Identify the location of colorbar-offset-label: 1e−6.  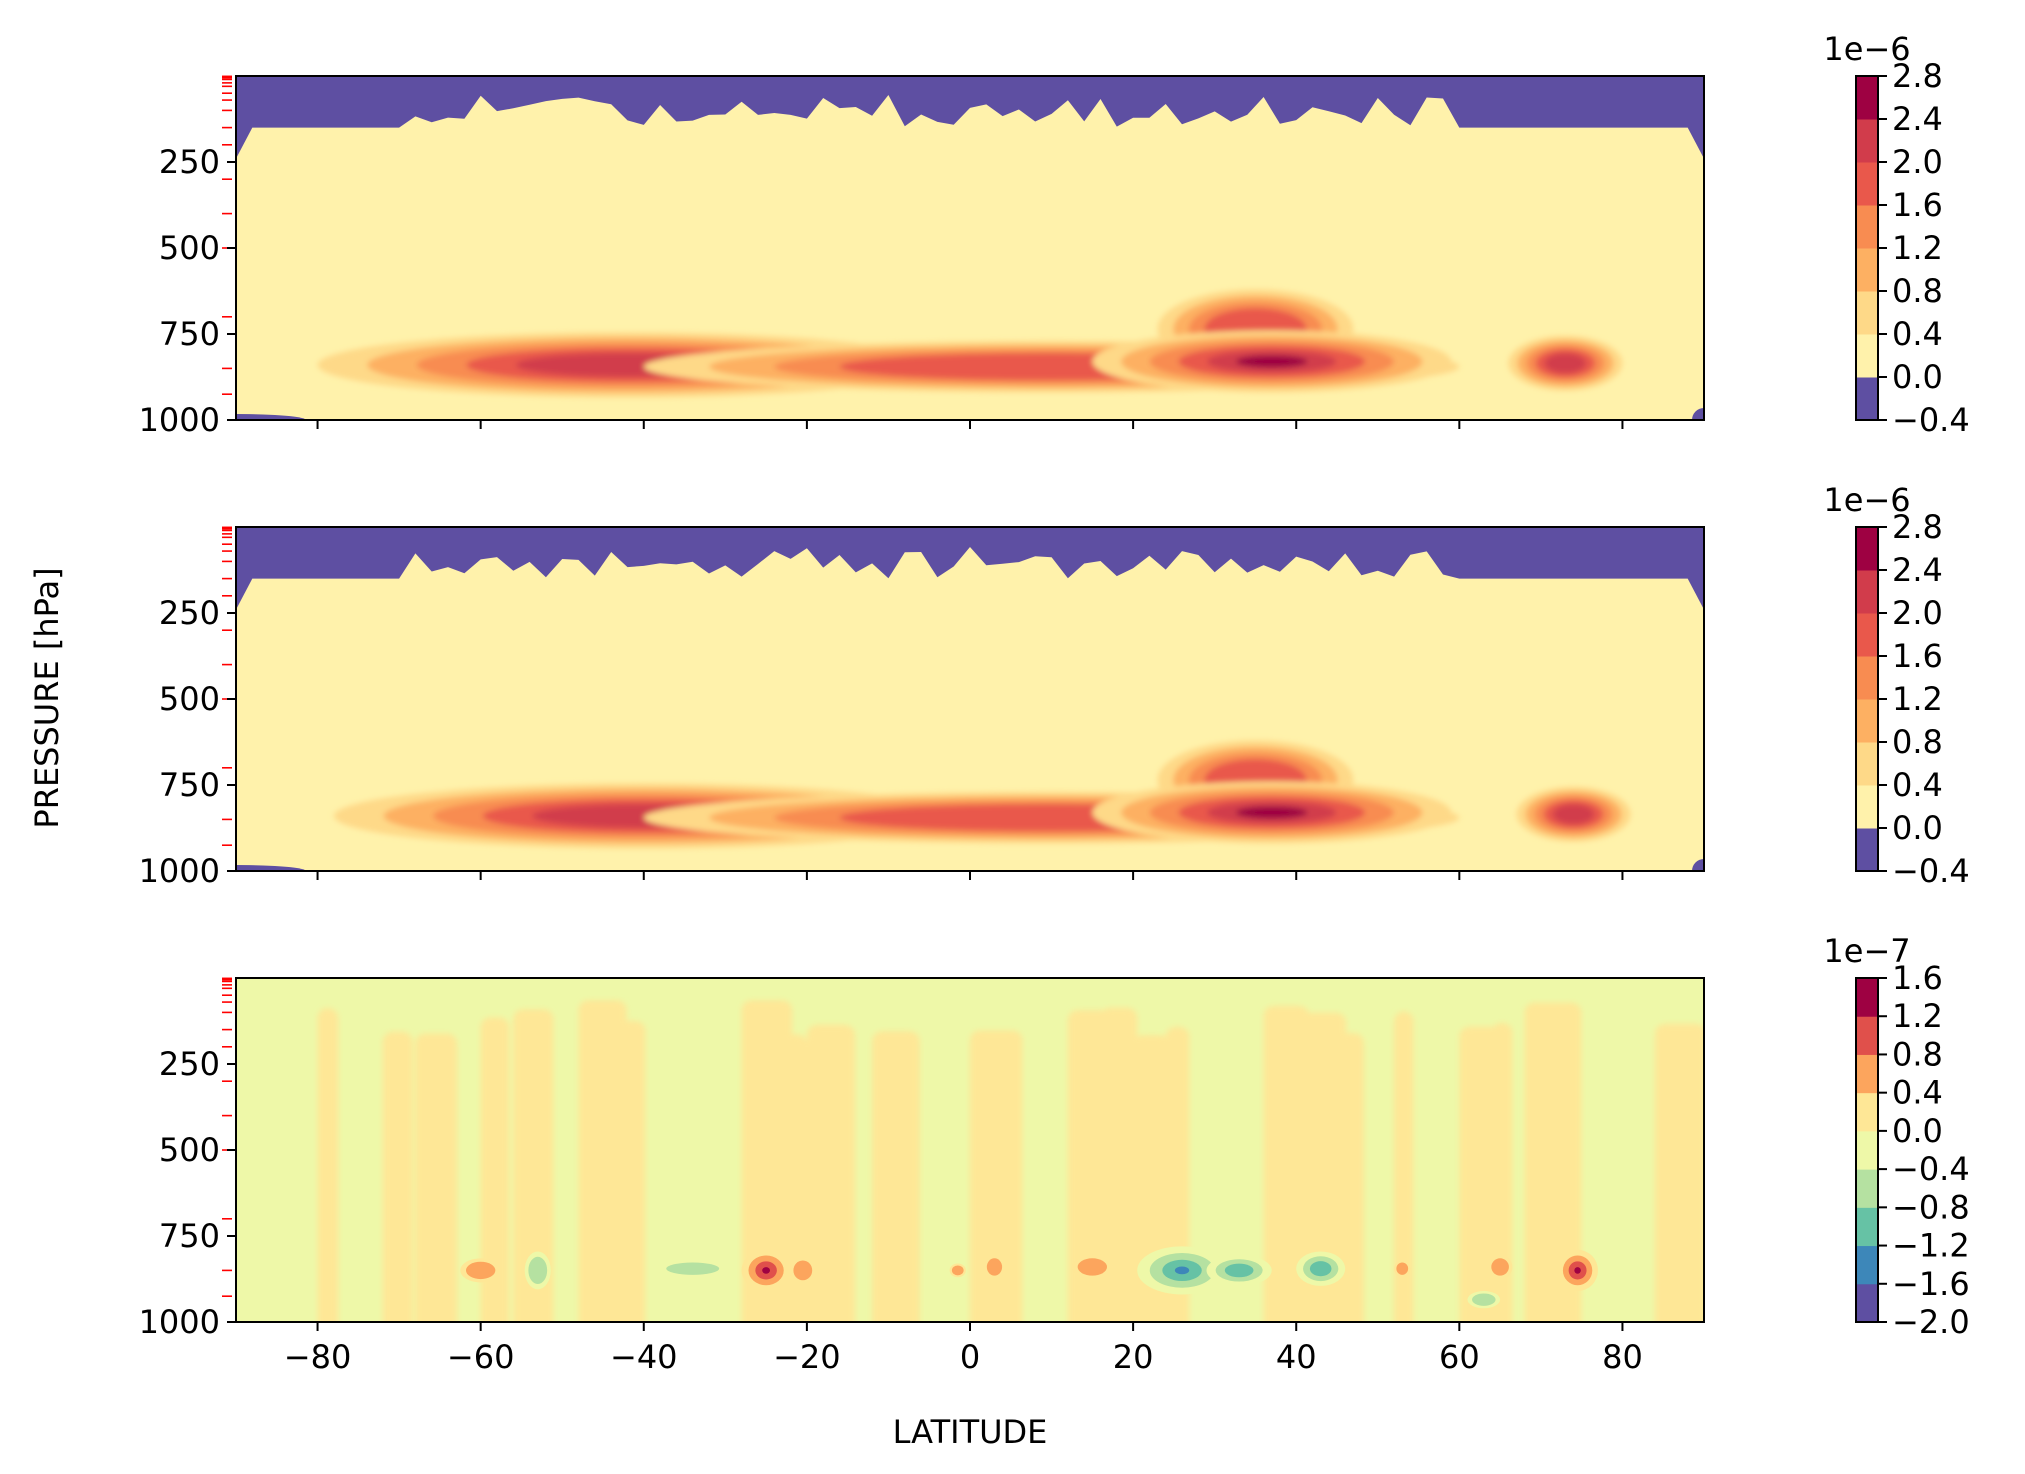
(1866, 500).